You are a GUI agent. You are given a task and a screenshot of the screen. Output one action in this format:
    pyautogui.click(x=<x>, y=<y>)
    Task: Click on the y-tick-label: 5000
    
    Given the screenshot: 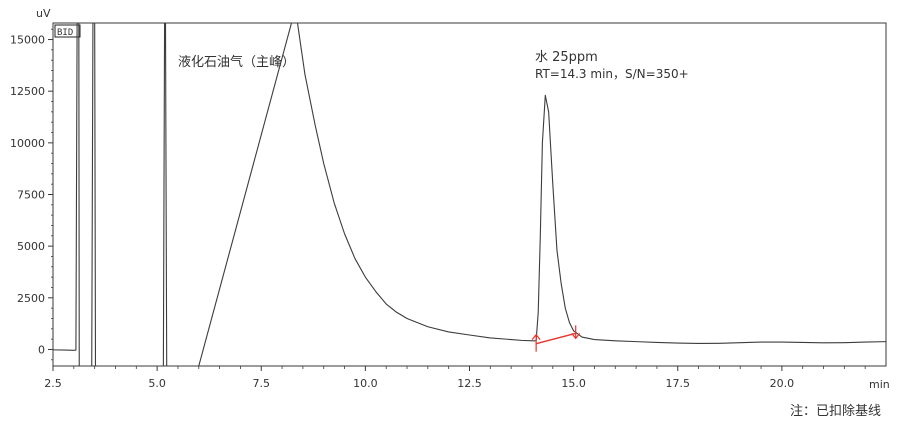 What is the action you would take?
    pyautogui.click(x=31, y=246)
    